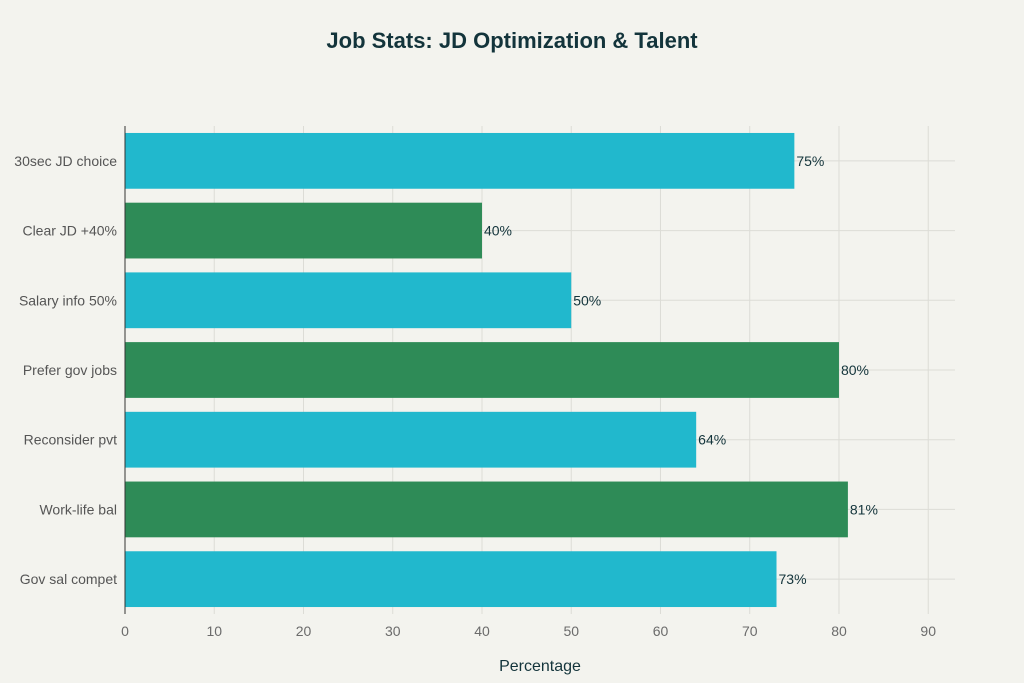 The image size is (1024, 683). What do you see at coordinates (70, 440) in the screenshot?
I see `y-category-label: Reconsider pvt` at bounding box center [70, 440].